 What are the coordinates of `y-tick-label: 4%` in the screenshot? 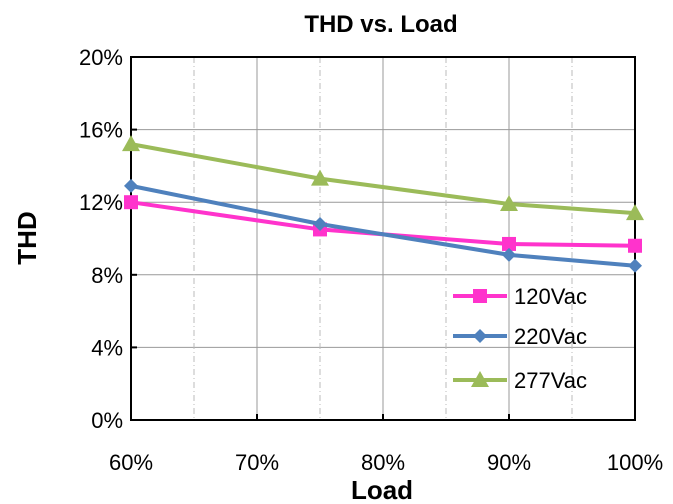 It's located at (107, 347).